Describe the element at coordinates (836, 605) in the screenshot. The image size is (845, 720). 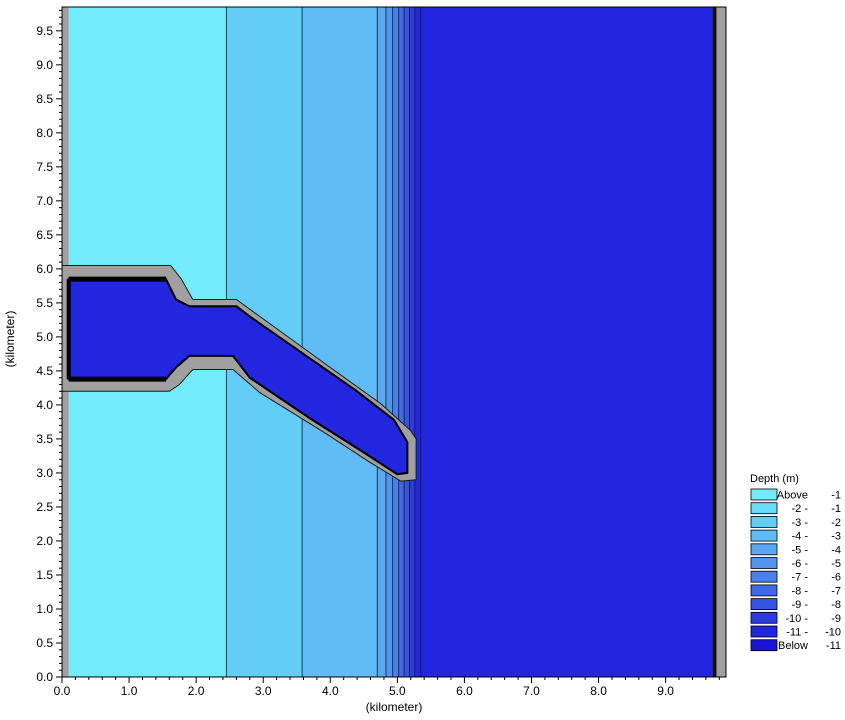
I see `legend-label-high: -8` at that location.